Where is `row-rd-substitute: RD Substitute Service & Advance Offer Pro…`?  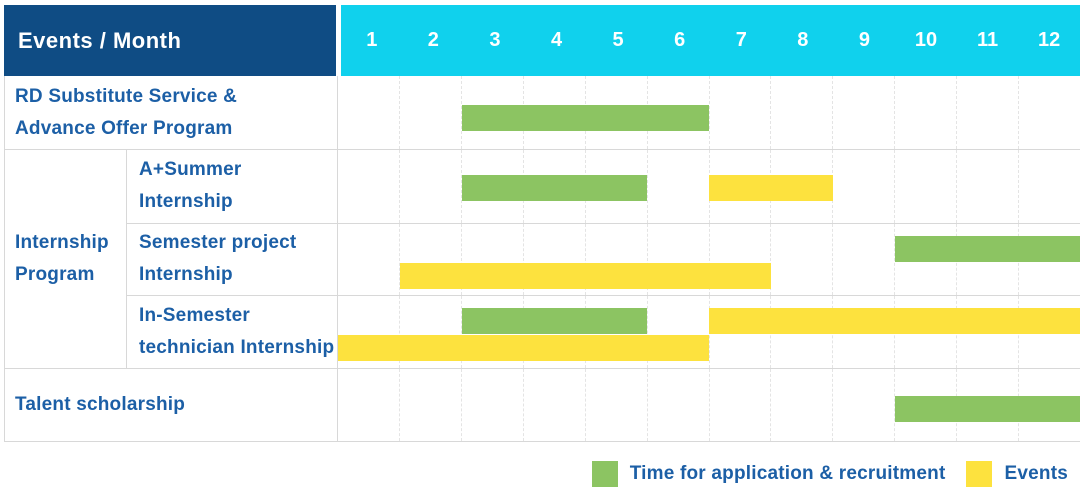 row-rd-substitute: RD Substitute Service & Advance Offer Pro… is located at coordinates (542, 112).